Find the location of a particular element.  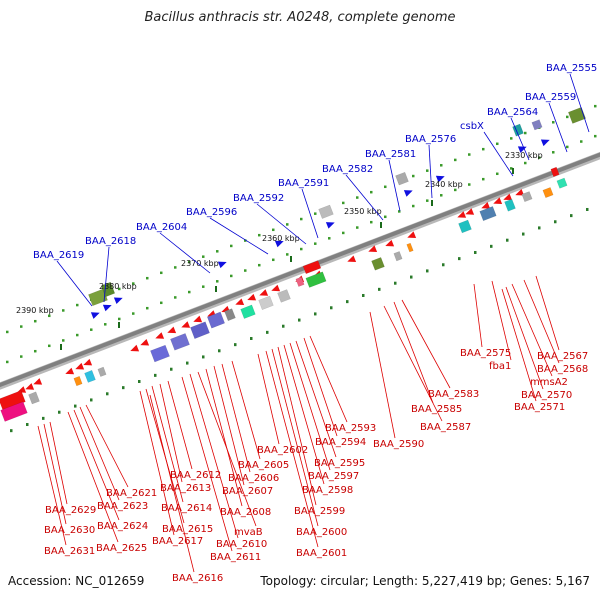

reverse-gene-label: BAA_2624 is located at coordinates (122, 526).